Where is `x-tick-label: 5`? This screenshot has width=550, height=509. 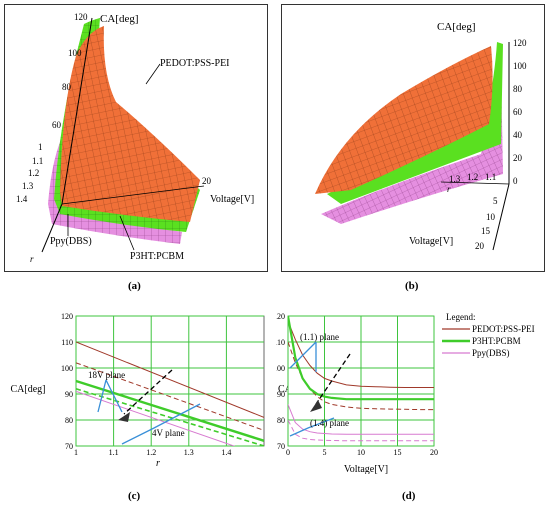 x-tick-label: 5 is located at coordinates (325, 452).